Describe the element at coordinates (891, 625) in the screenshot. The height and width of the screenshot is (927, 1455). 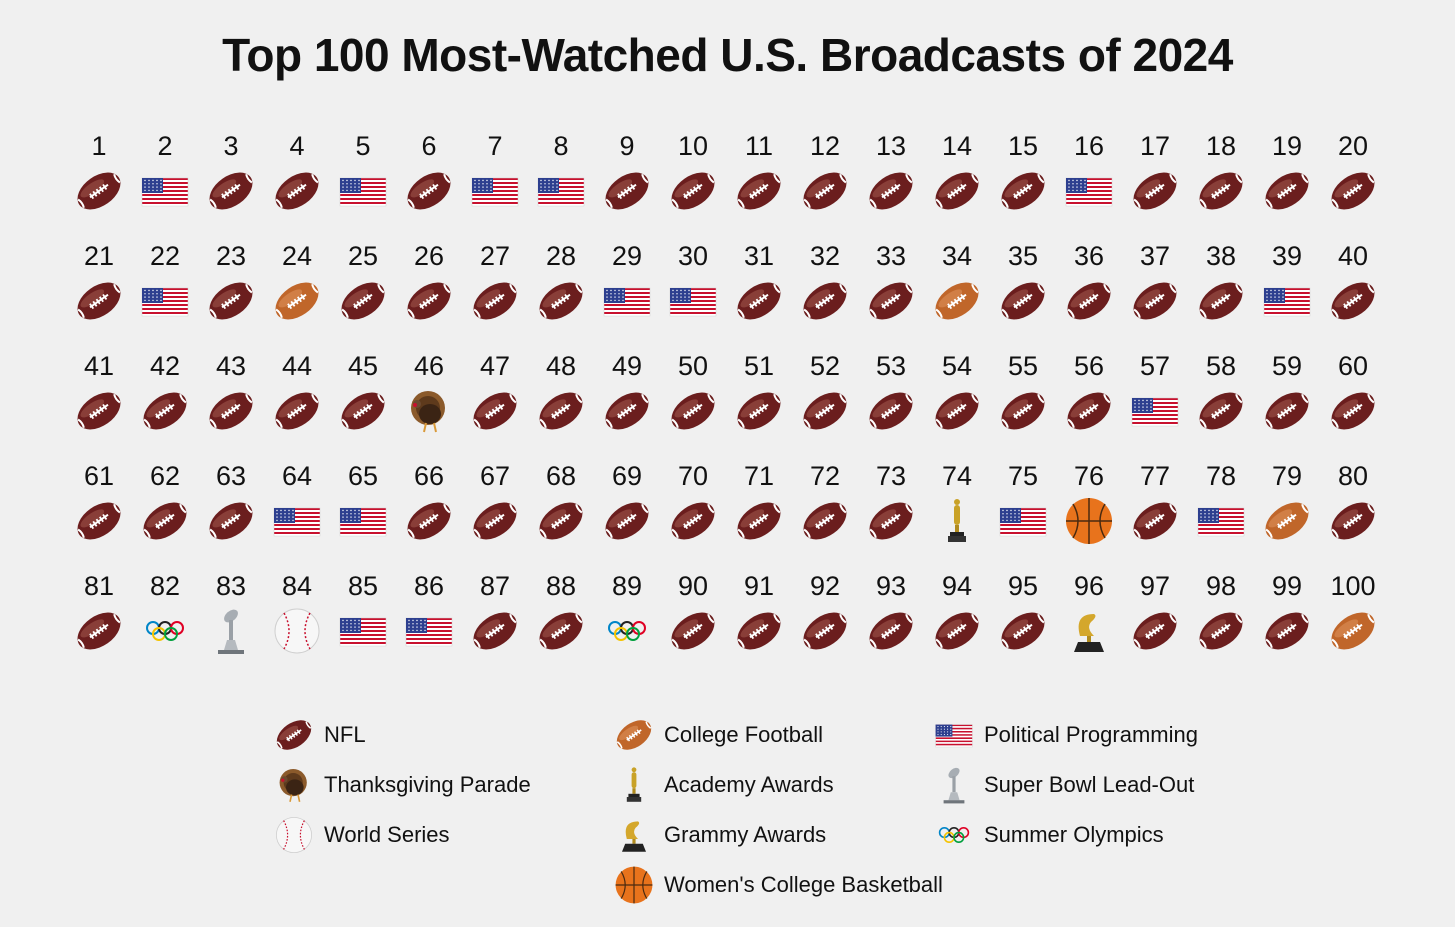
I see `rank-cell: 93` at that location.